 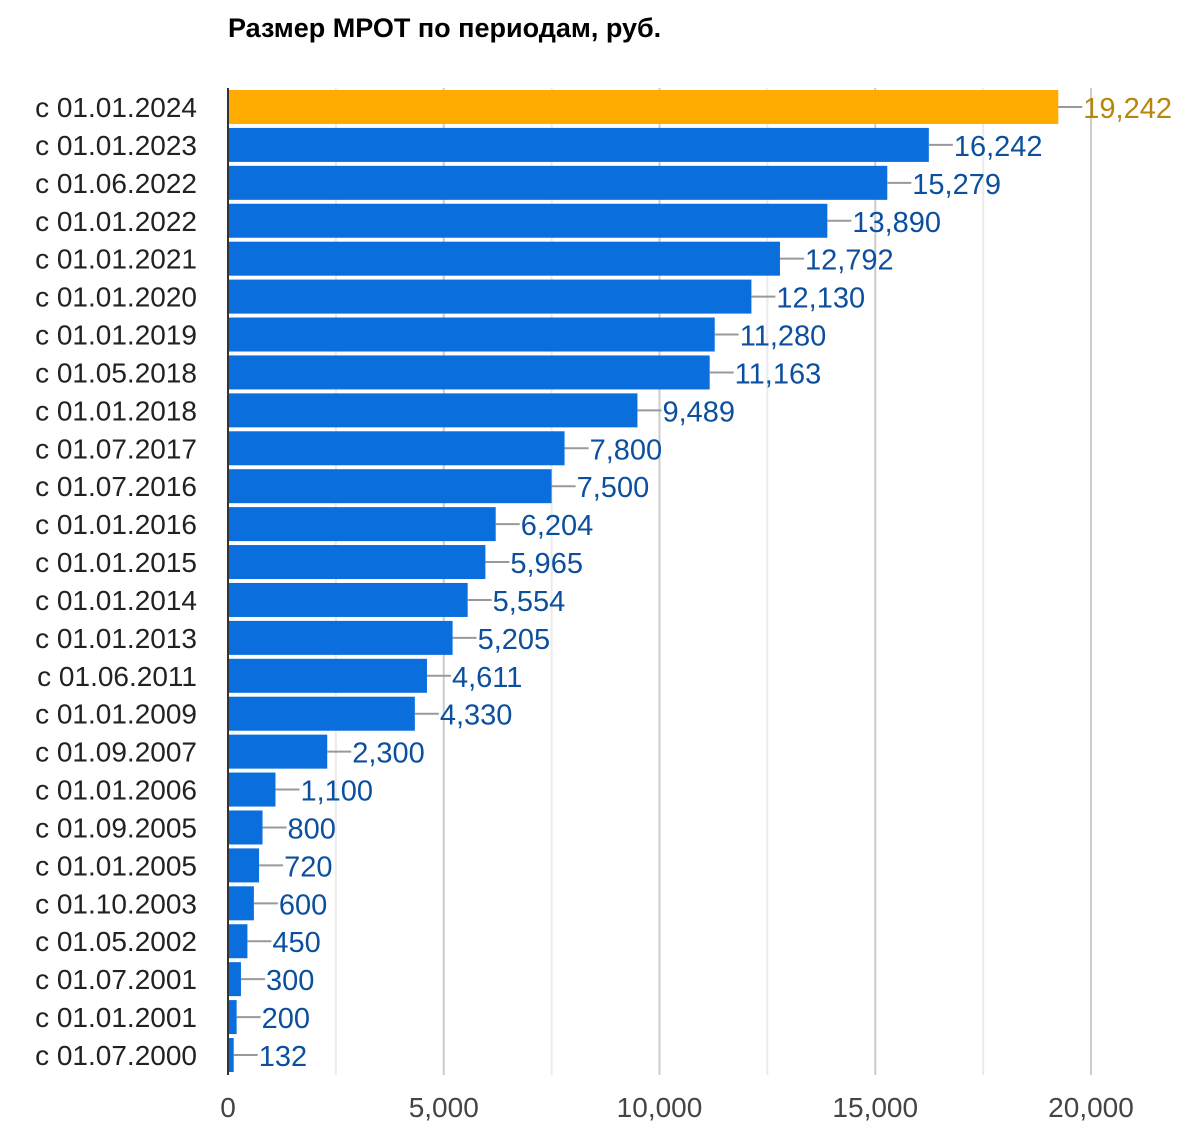 I want to click on data-label: 200, so click(x=286, y=1019).